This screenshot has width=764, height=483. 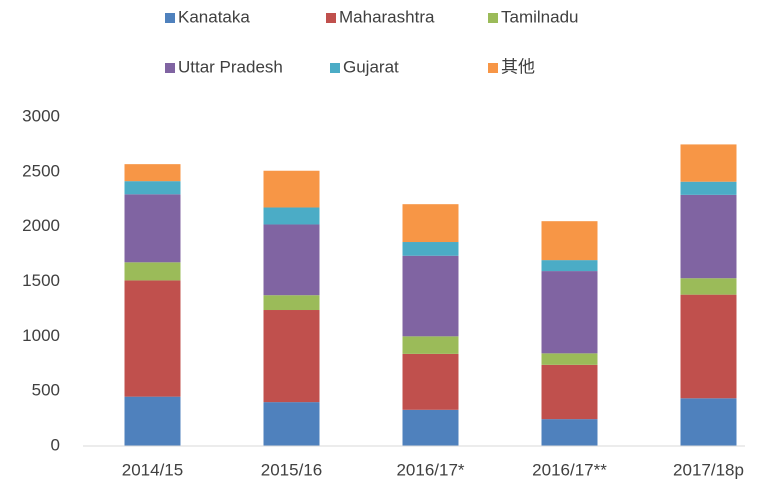 I want to click on x-tick-label: 2014/15, so click(x=152, y=469).